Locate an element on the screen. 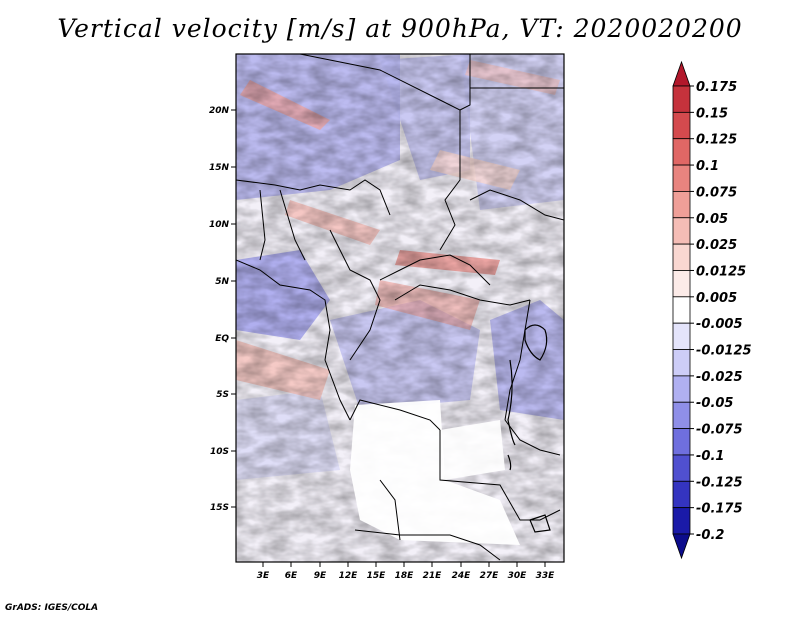 Image resolution: width=800 pixels, height=618 pixels. lon-label: 3E is located at coordinates (263, 576).